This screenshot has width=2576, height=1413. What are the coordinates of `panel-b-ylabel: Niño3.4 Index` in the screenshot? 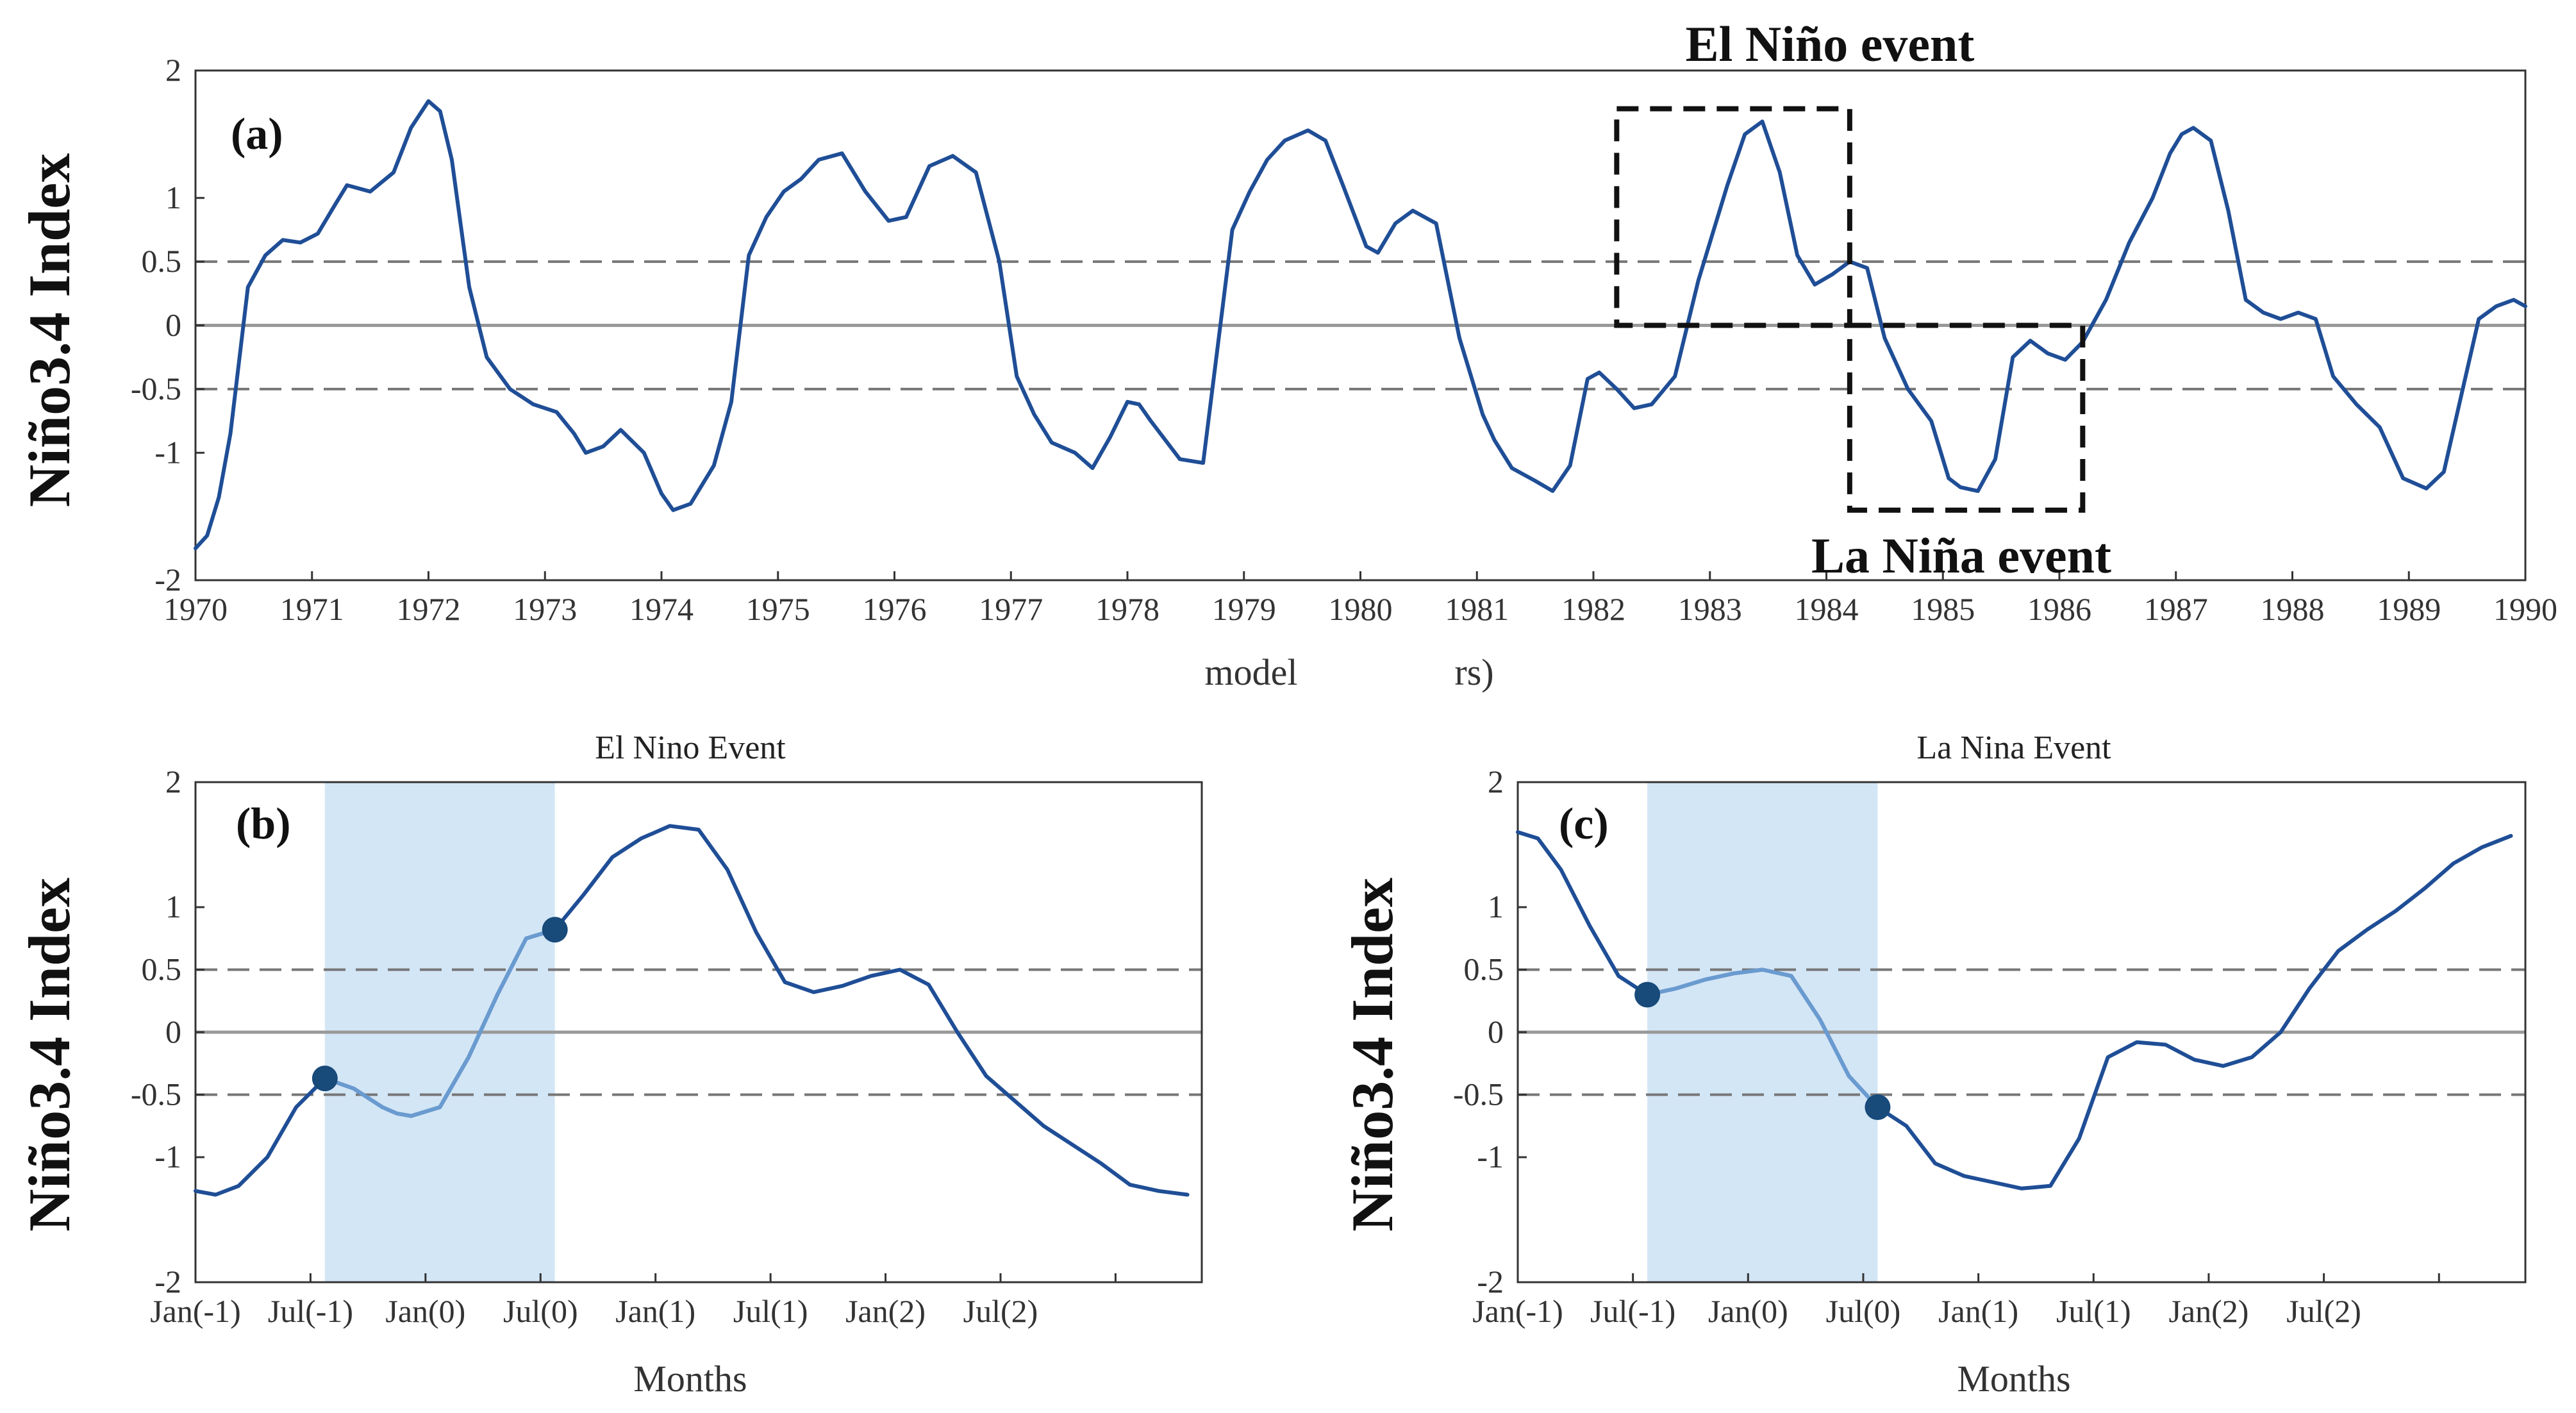 It's located at (50, 1055).